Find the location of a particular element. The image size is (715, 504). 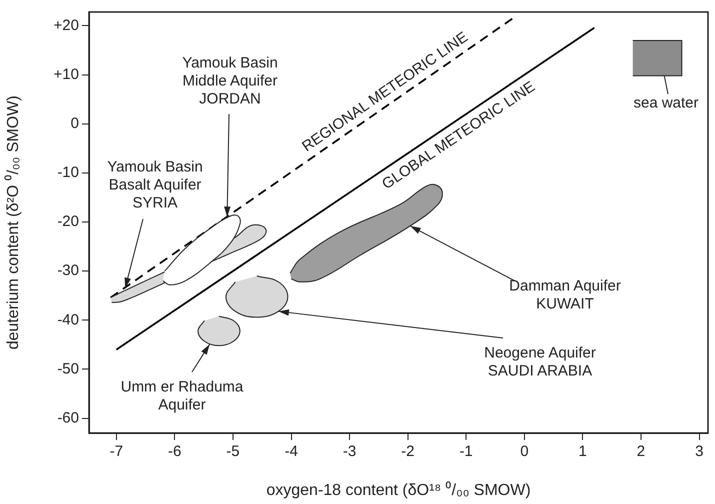

x-tick-label: -2 is located at coordinates (407, 451).